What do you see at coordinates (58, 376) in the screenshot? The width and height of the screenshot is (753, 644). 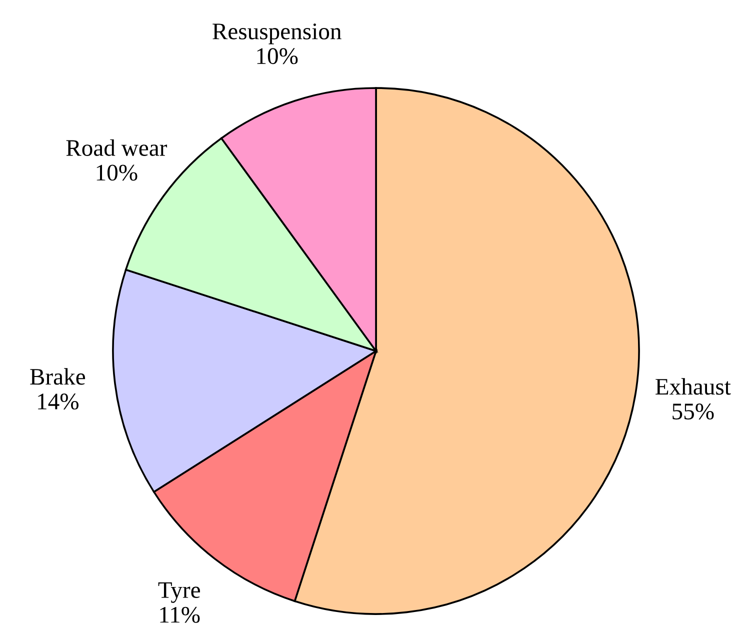 I see `slice-label: Brake` at bounding box center [58, 376].